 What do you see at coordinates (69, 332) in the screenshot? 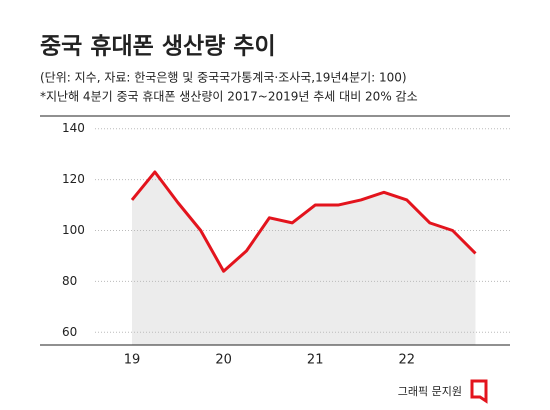
I see `y-tick-label: 60` at bounding box center [69, 332].